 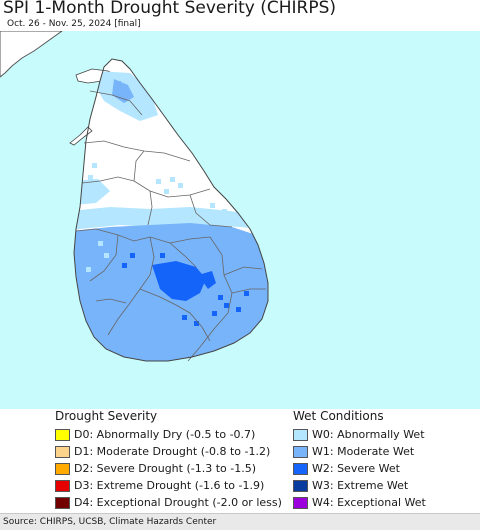 What do you see at coordinates (170, 9) in the screenshot?
I see `map-title: SPI 1-Month Drought Severity (CHIRPS)` at bounding box center [170, 9].